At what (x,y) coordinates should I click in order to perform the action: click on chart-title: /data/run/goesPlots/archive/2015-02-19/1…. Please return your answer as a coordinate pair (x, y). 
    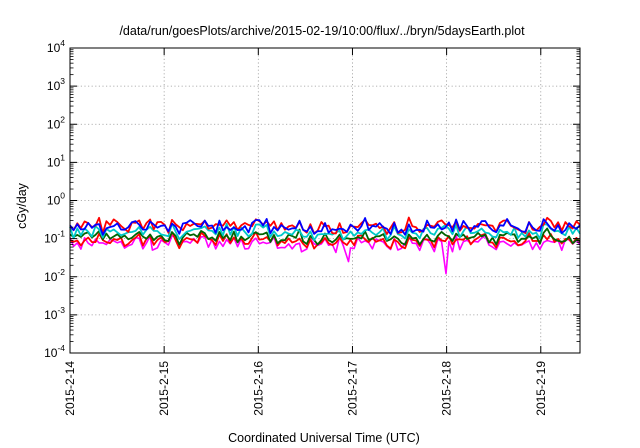
    Looking at the image, I should click on (322, 31).